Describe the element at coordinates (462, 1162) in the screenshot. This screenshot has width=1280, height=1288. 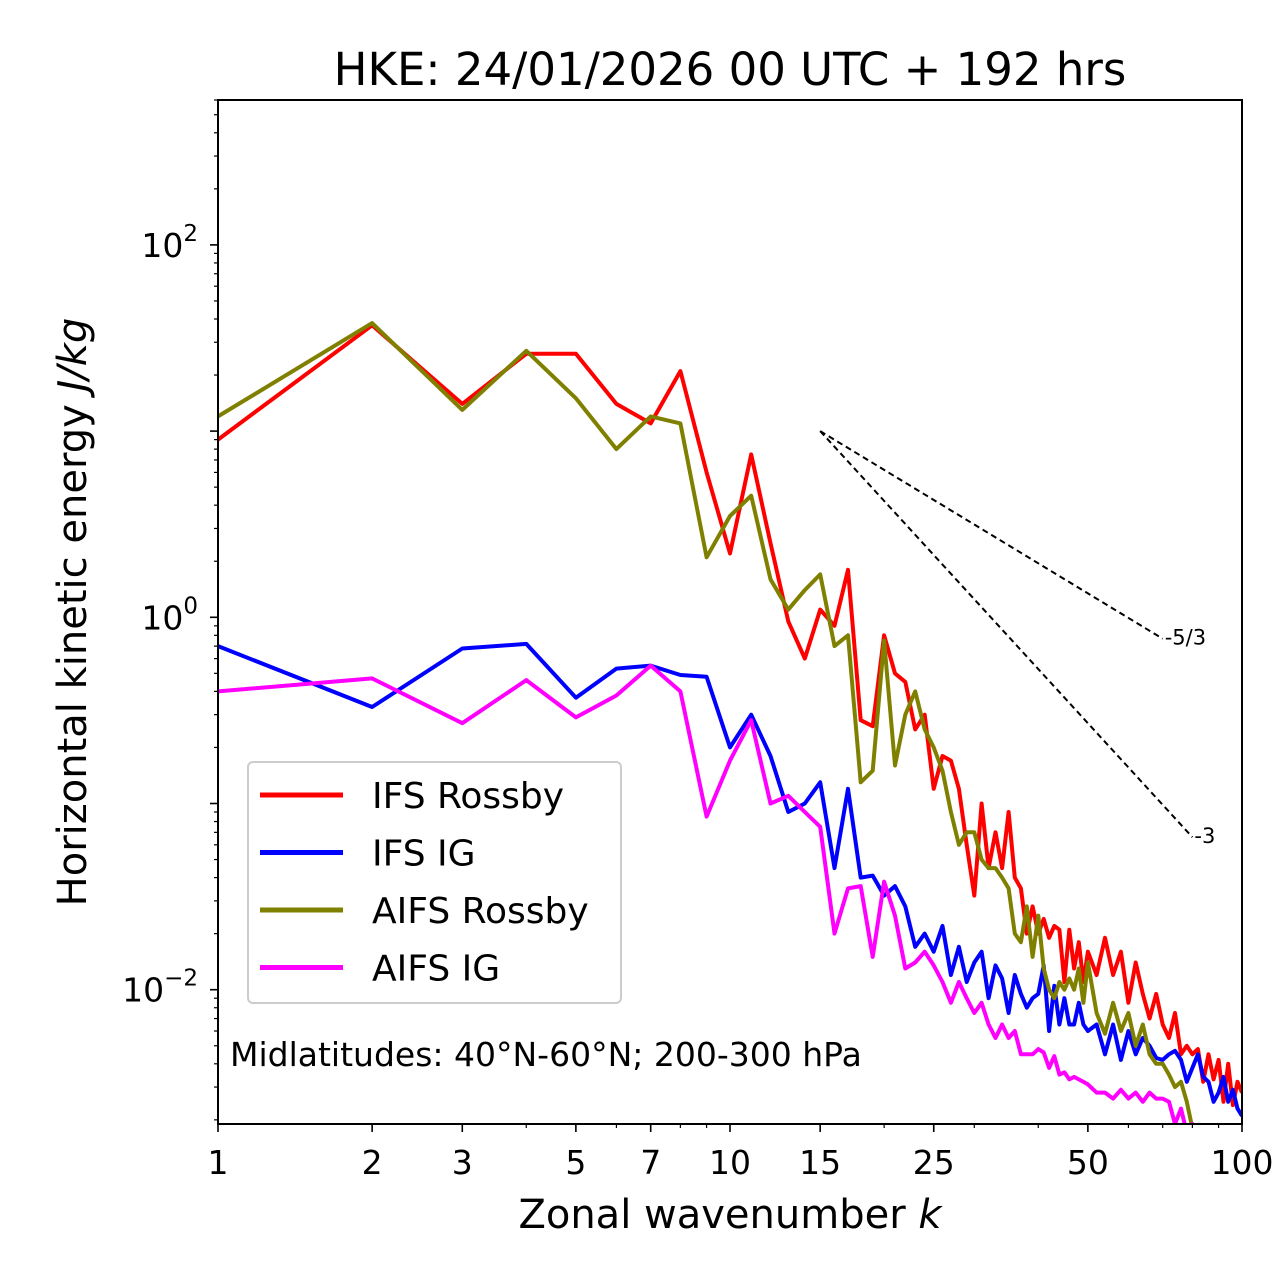
I see `x-tick-label-3: 3` at that location.